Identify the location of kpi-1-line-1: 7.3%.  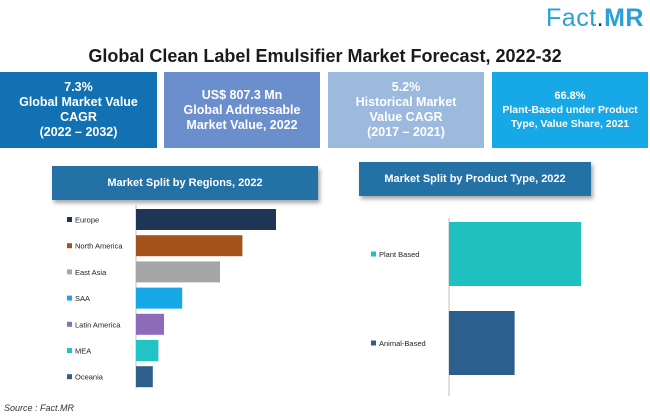
(78, 87).